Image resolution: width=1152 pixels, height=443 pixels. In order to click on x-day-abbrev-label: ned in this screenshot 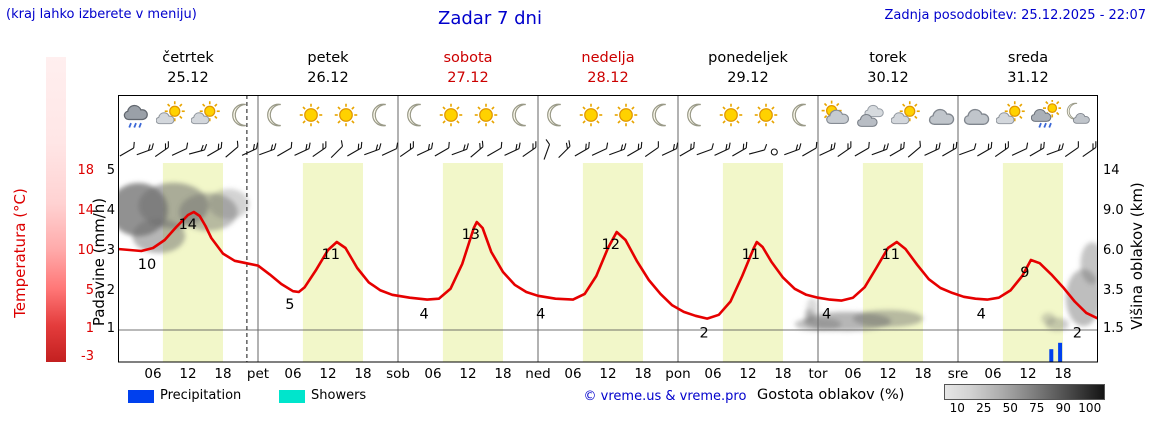, I will do `click(538, 374)`.